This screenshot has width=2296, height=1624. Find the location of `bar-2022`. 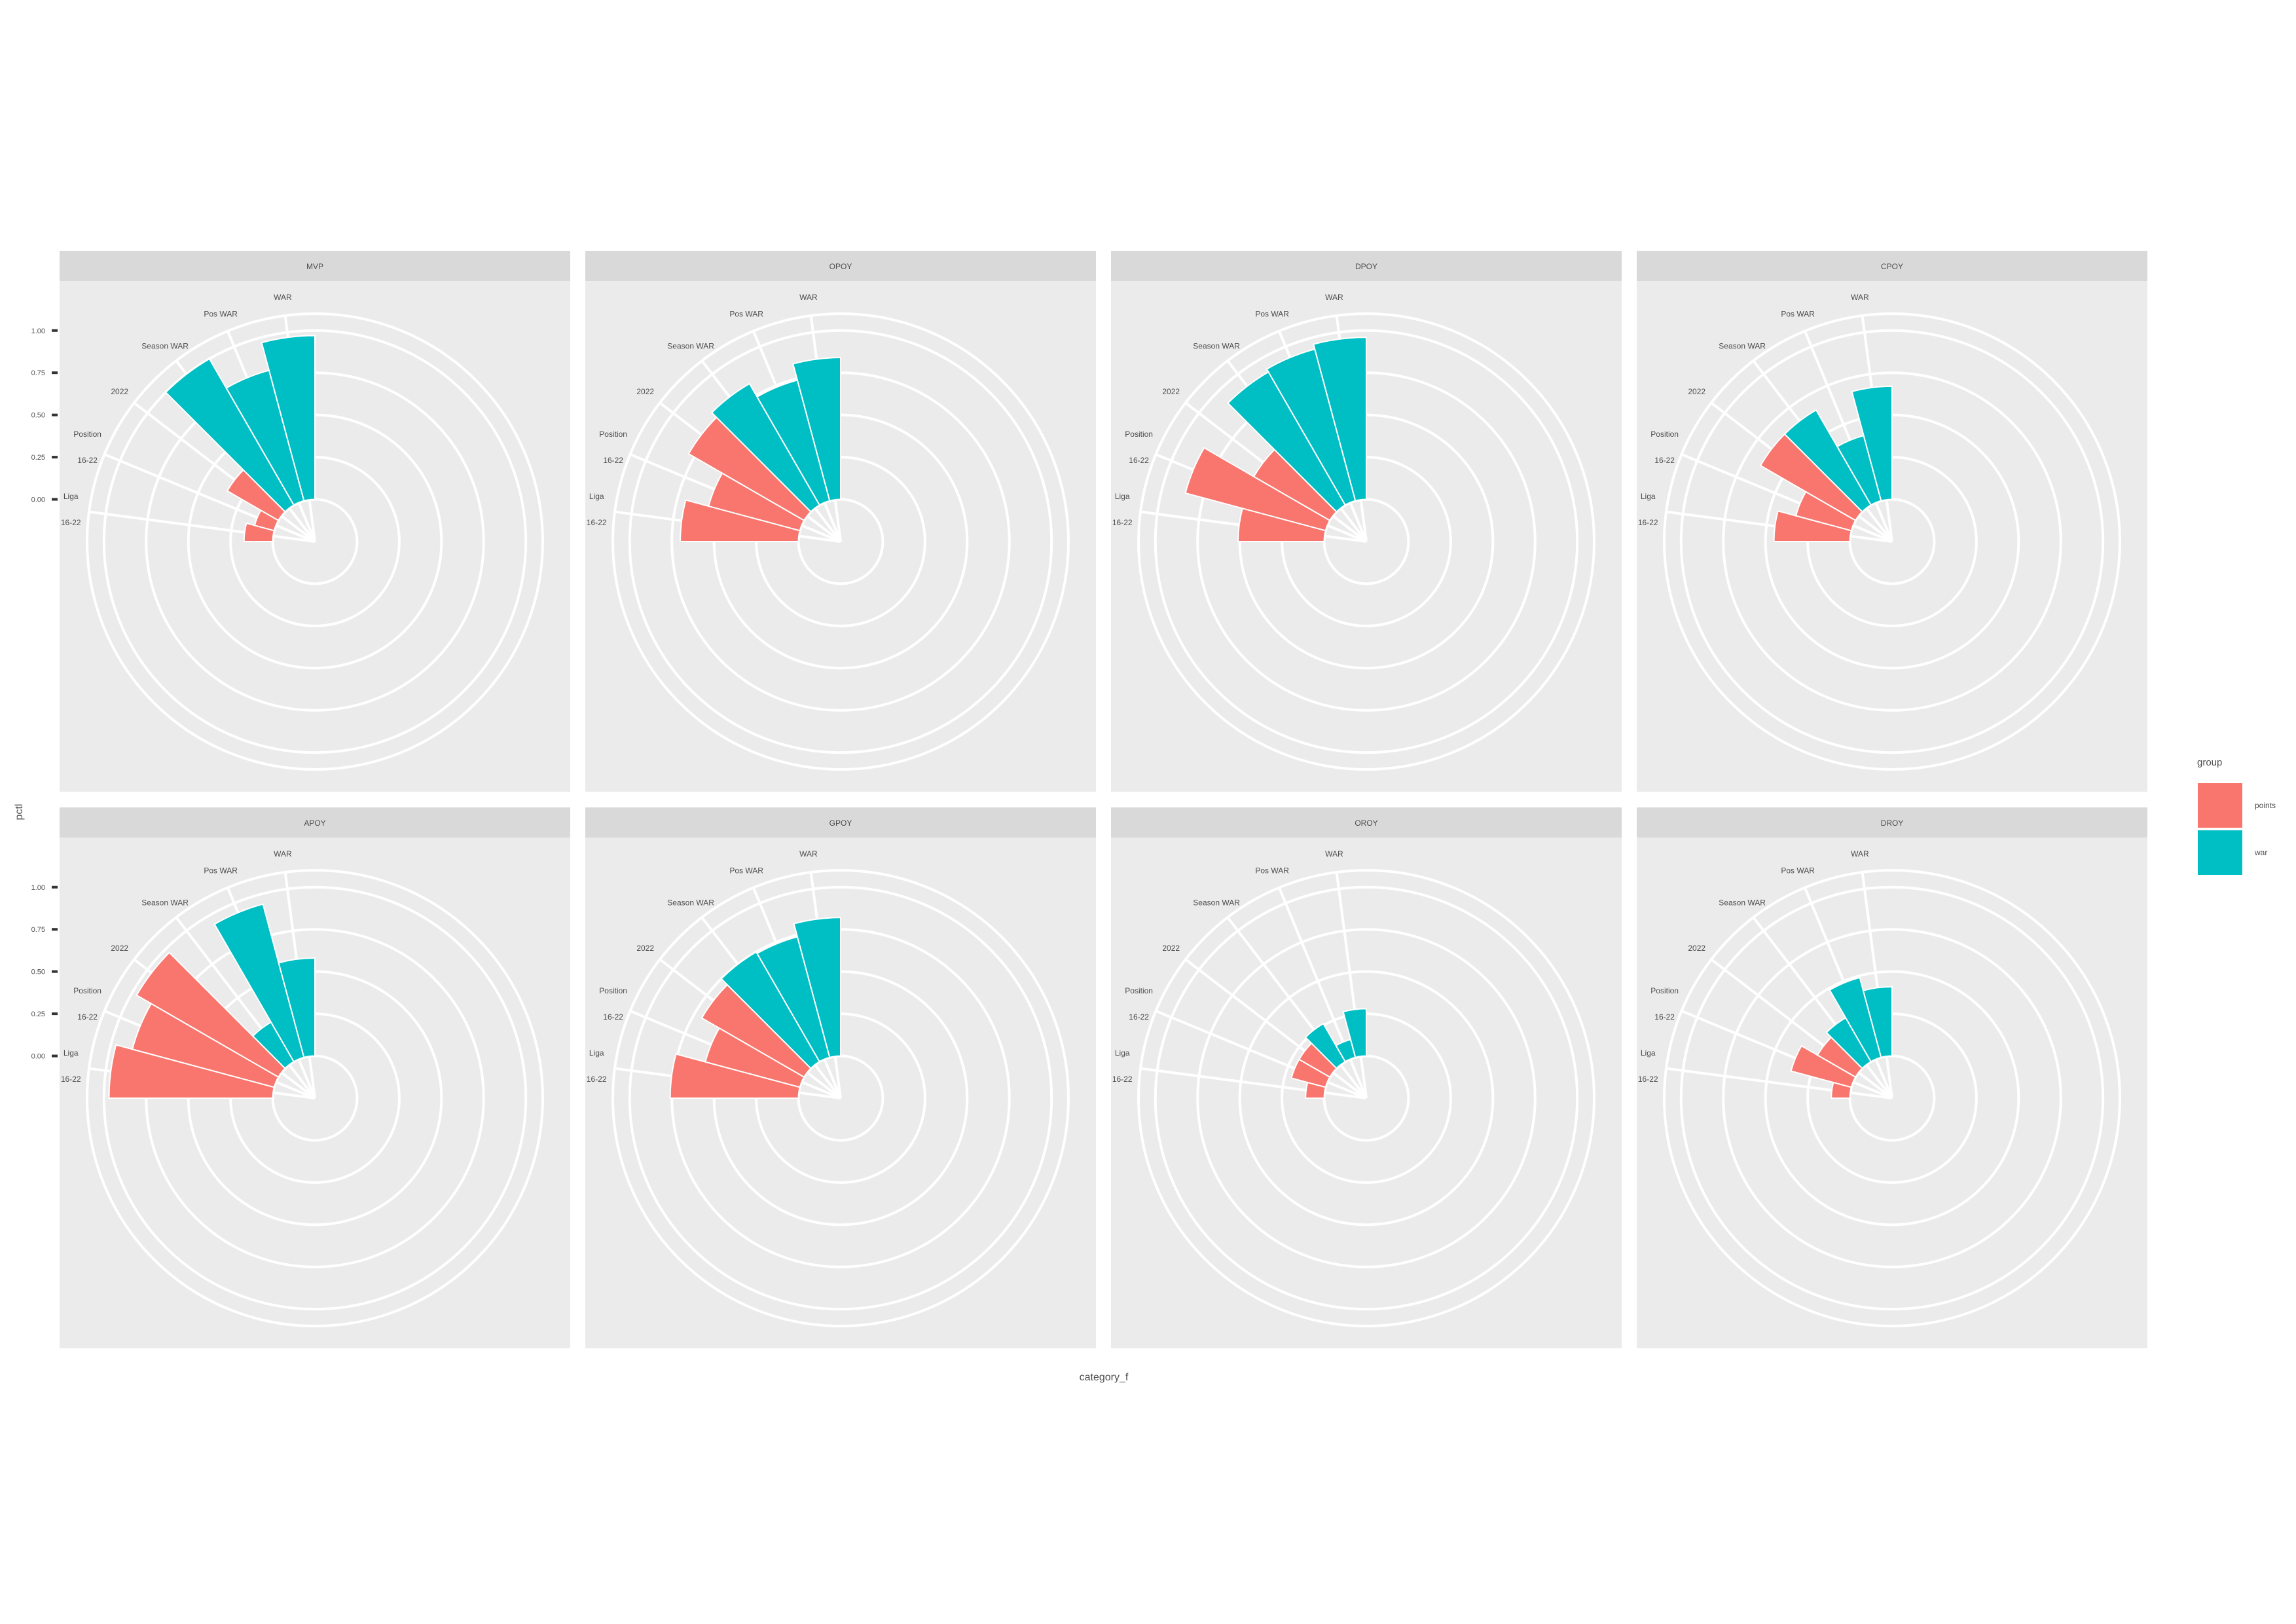

bar-2022 is located at coordinates (211, 1015).